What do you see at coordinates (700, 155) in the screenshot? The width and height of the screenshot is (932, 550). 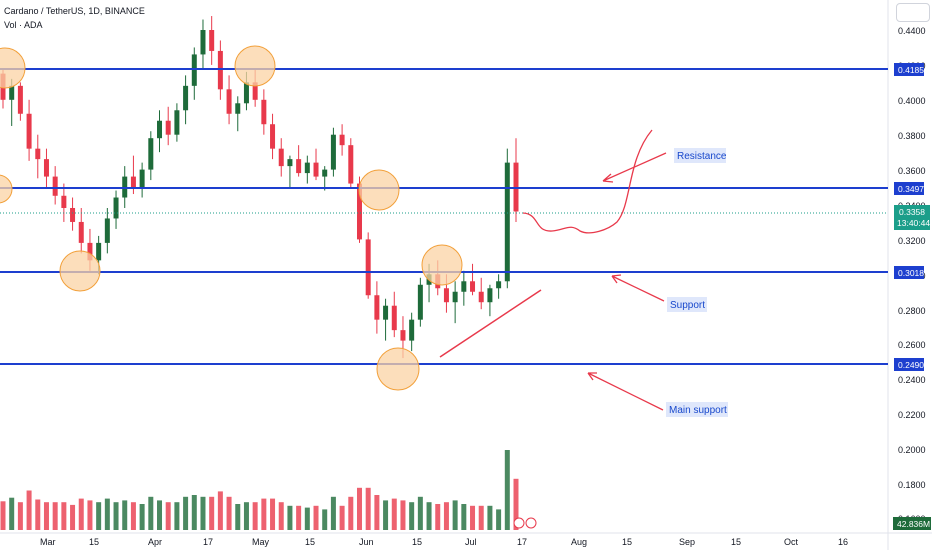 I see `resistance-note` at bounding box center [700, 155].